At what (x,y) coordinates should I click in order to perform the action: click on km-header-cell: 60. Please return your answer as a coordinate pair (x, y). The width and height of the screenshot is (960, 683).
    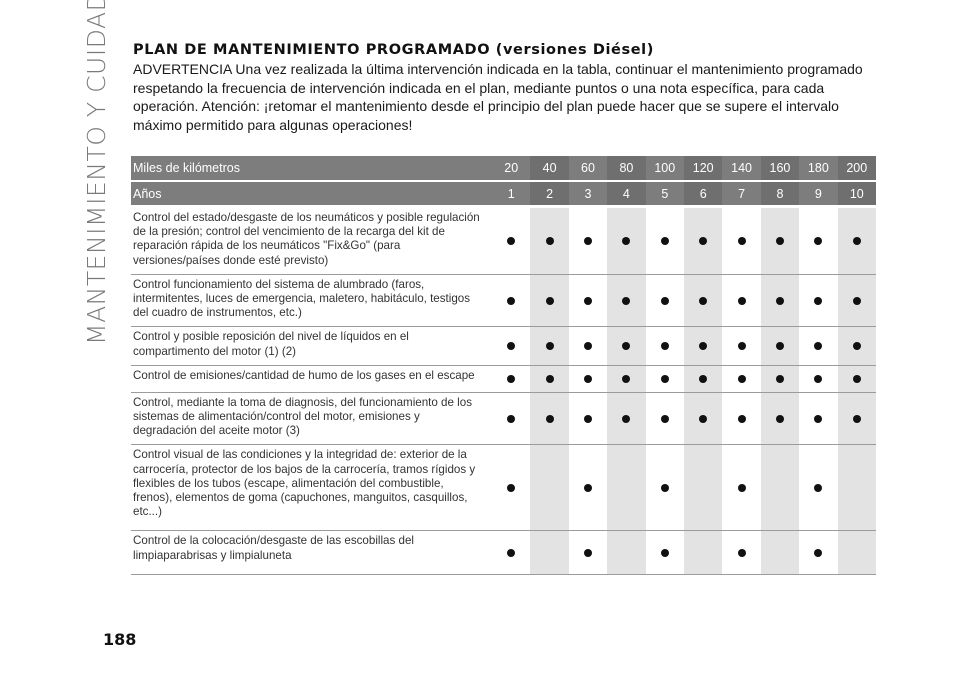
    Looking at the image, I should click on (588, 168).